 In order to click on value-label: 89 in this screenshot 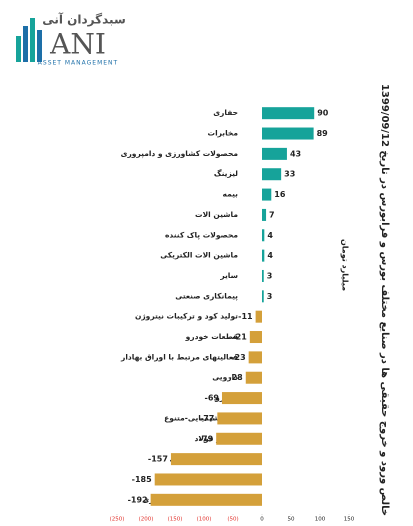, I will do `click(323, 133)`.